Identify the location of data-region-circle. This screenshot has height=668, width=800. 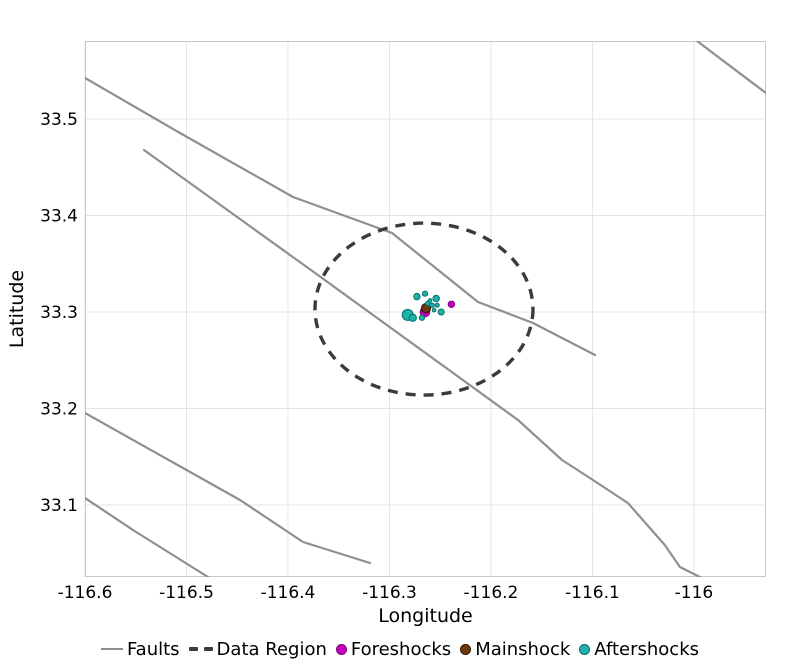
(424, 309).